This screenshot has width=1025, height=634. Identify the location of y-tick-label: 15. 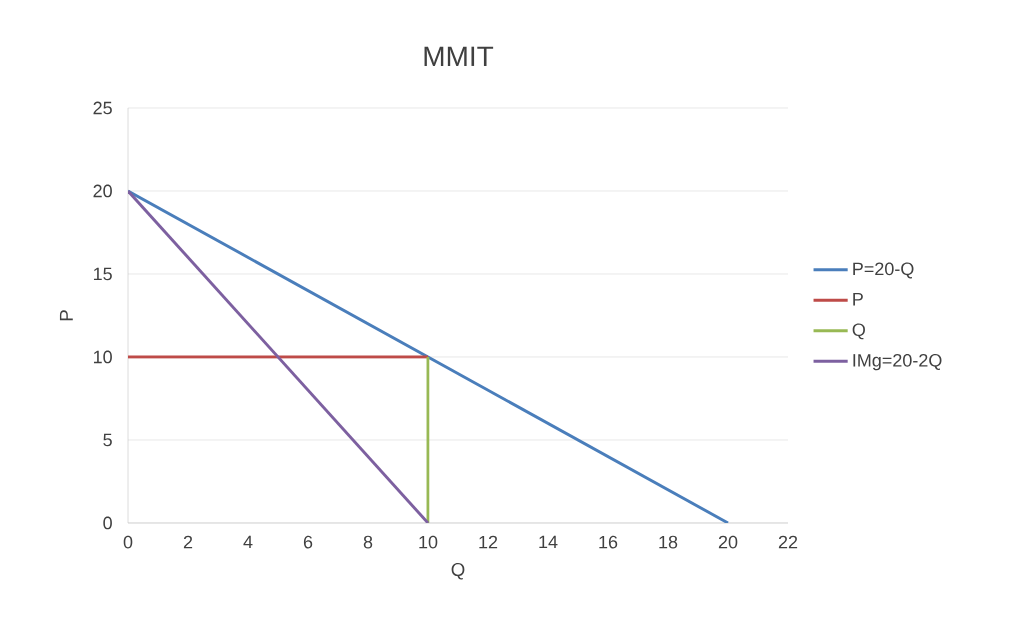
(102, 274).